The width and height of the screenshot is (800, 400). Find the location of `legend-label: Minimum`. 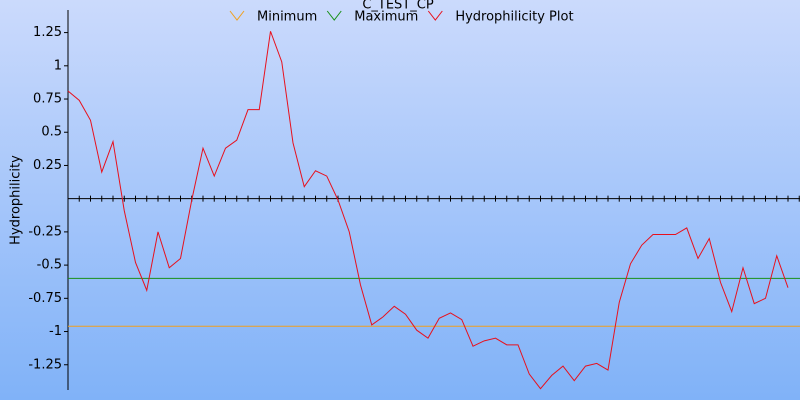

legend-label: Minimum is located at coordinates (287, 17).